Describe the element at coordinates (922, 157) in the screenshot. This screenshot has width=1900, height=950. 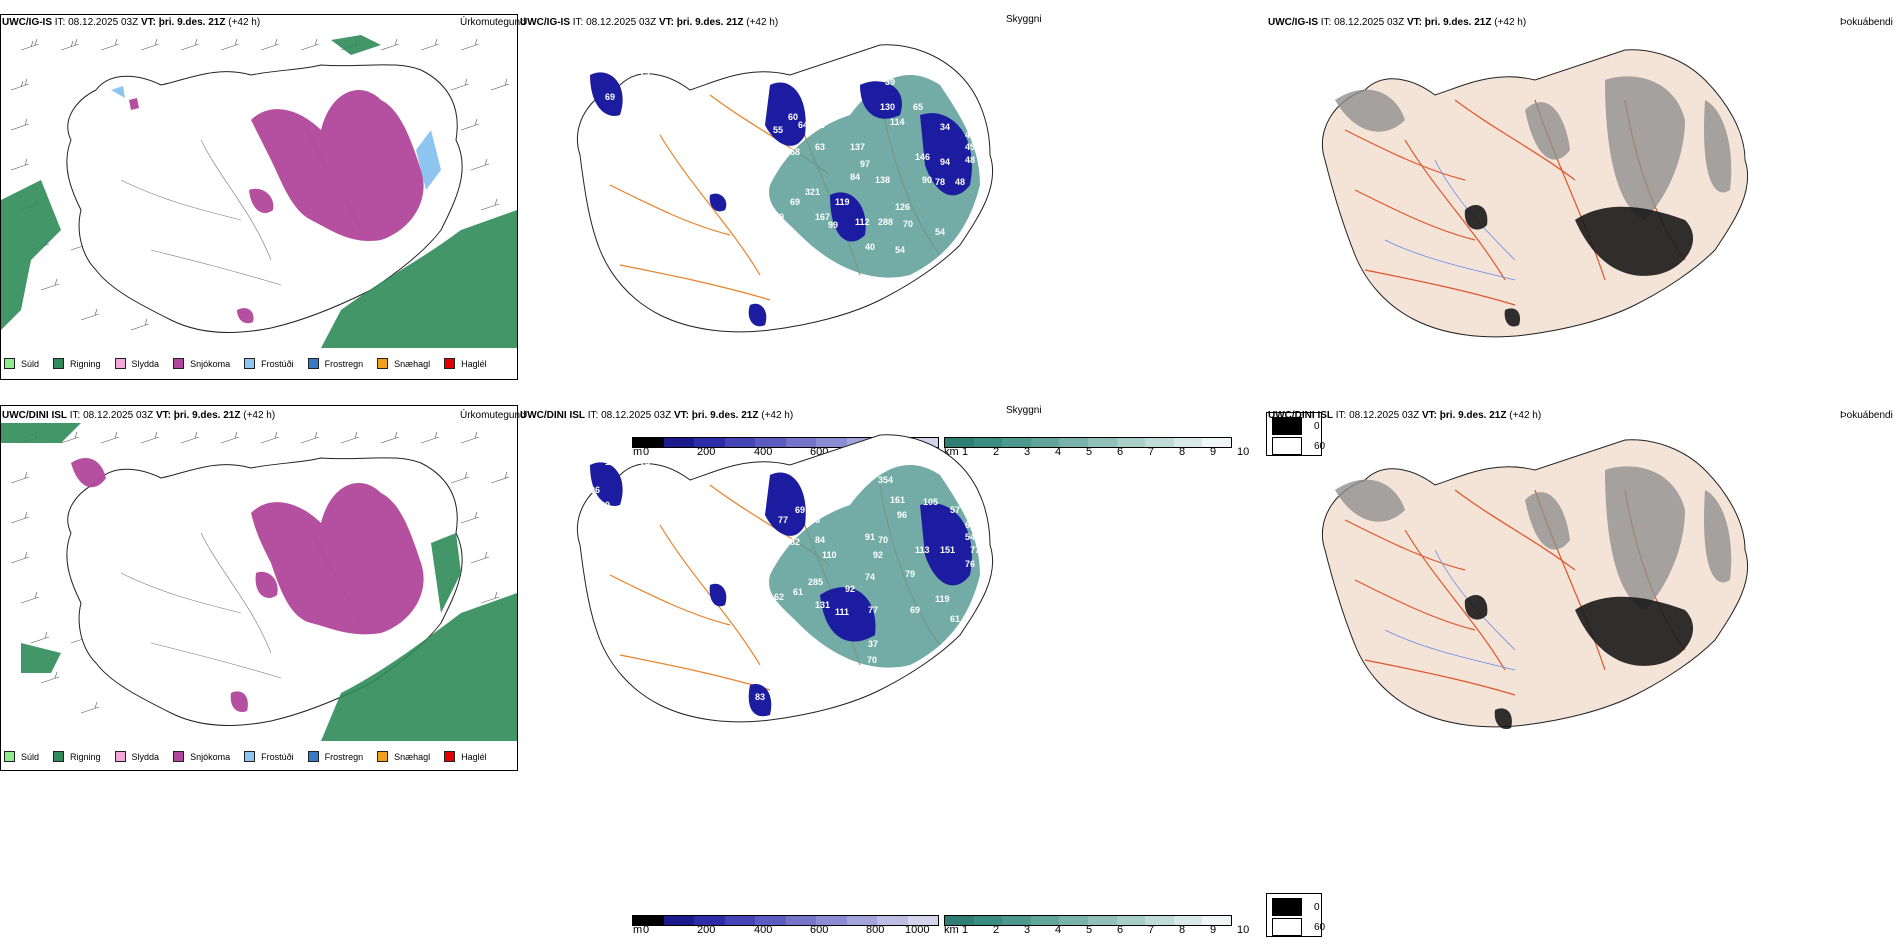
I see `visibility-label: 146` at that location.